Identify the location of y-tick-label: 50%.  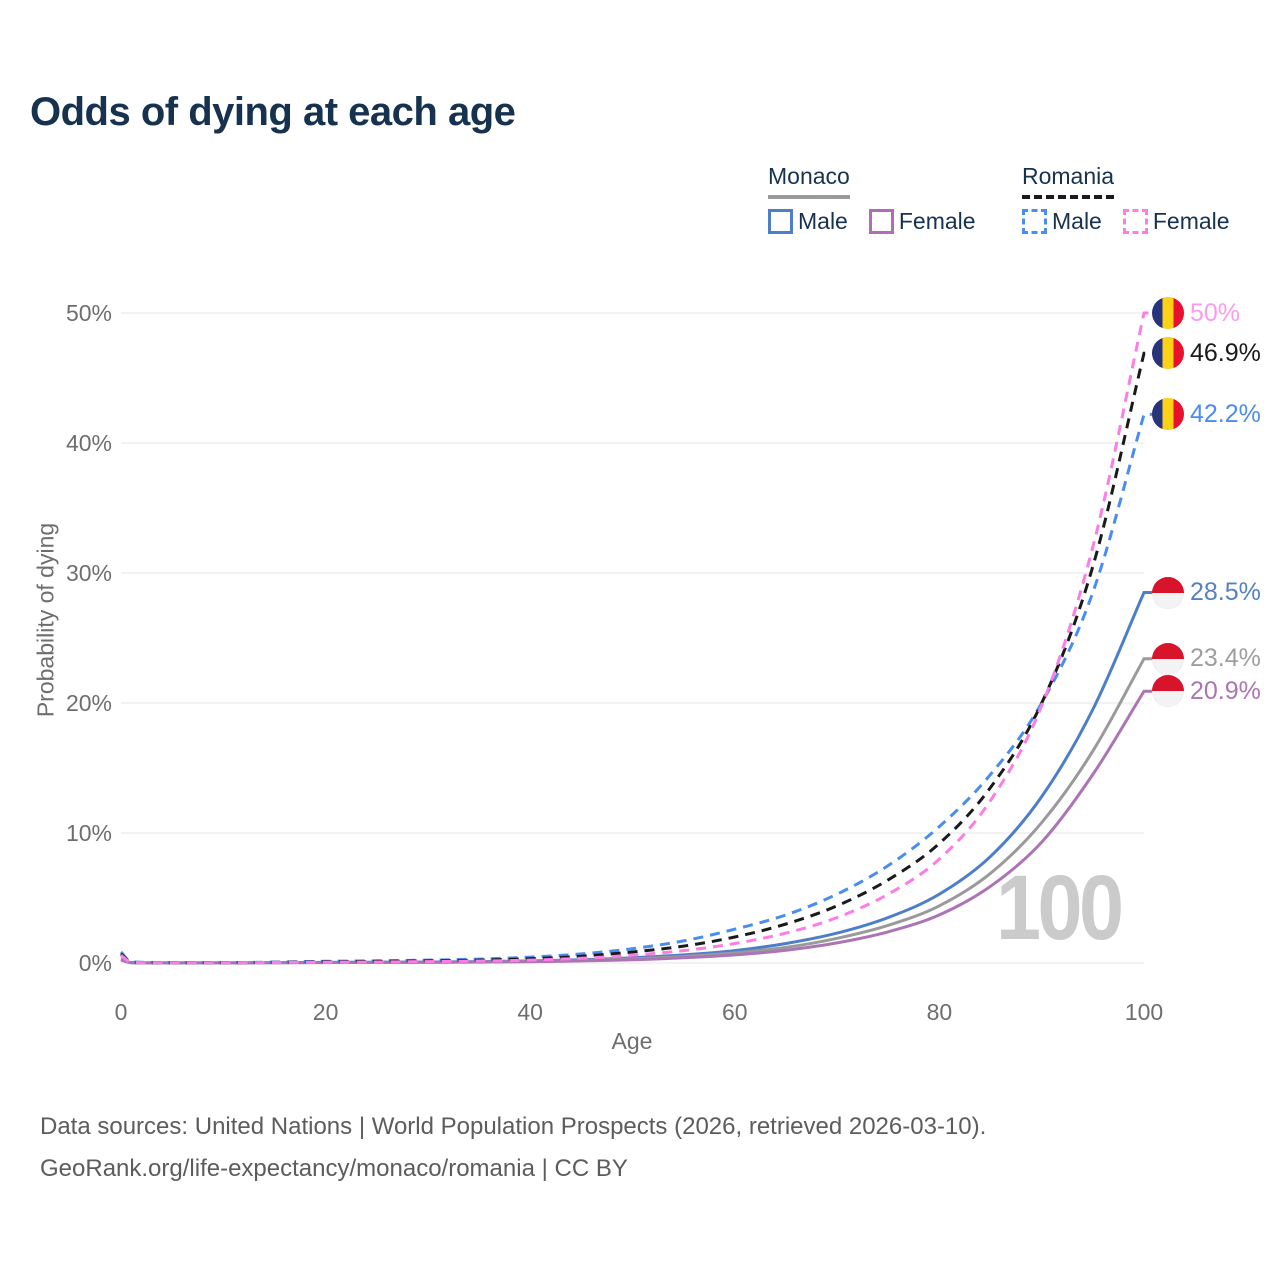
(88, 313).